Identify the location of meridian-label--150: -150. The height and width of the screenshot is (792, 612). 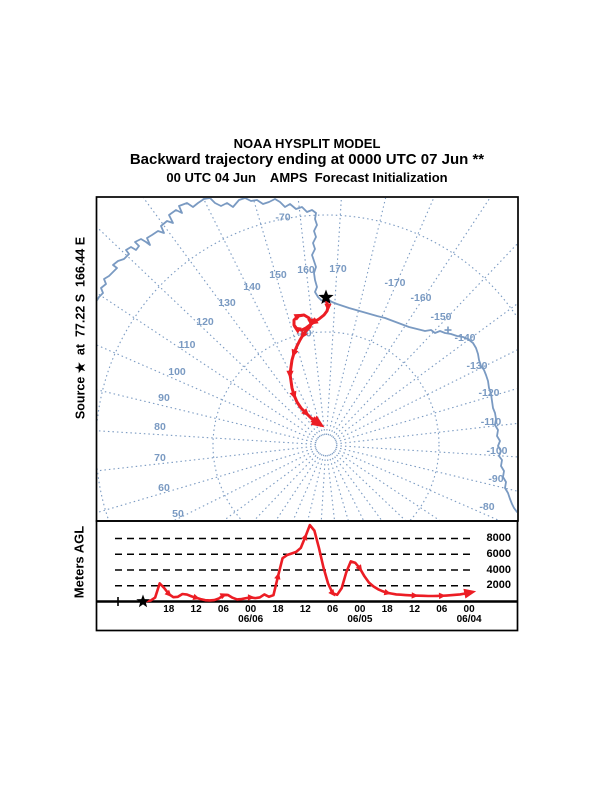
(441, 317).